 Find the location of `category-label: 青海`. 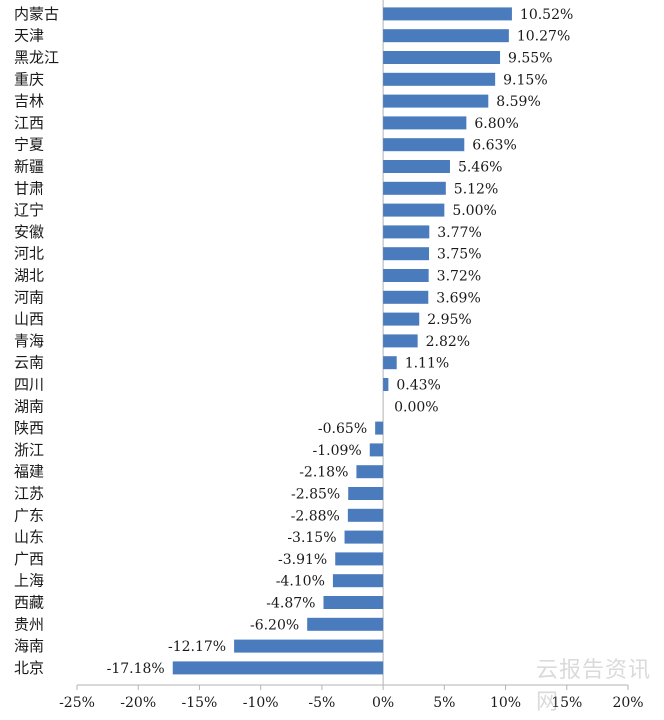

category-label: 青海 is located at coordinates (29, 341).